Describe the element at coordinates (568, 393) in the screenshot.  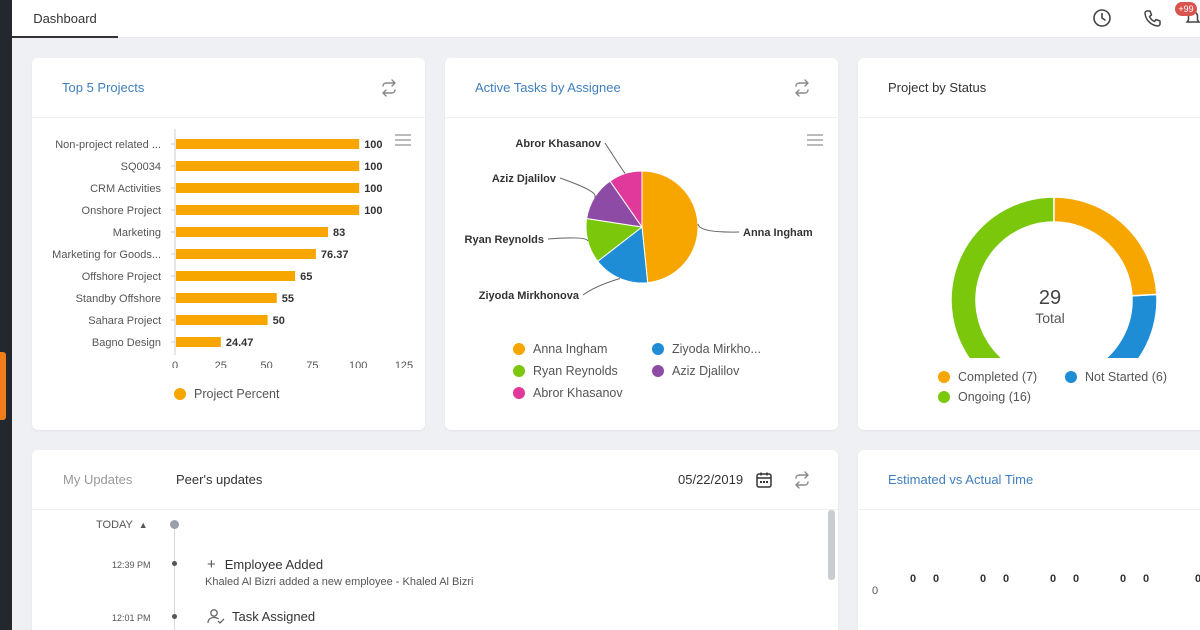
I see `legend-item: Abror Khasanov` at that location.